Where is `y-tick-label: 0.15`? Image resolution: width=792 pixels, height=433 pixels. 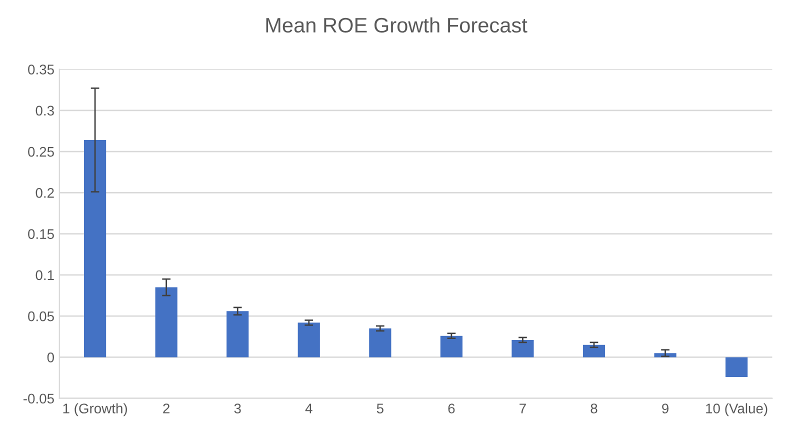
y-tick-label: 0.15 is located at coordinates (41, 234).